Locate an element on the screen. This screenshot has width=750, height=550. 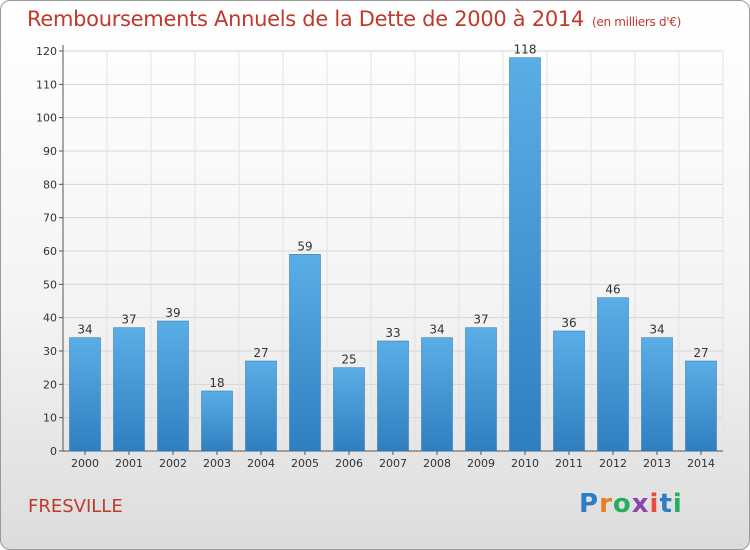
x-tick-label: 2011 is located at coordinates (569, 463).